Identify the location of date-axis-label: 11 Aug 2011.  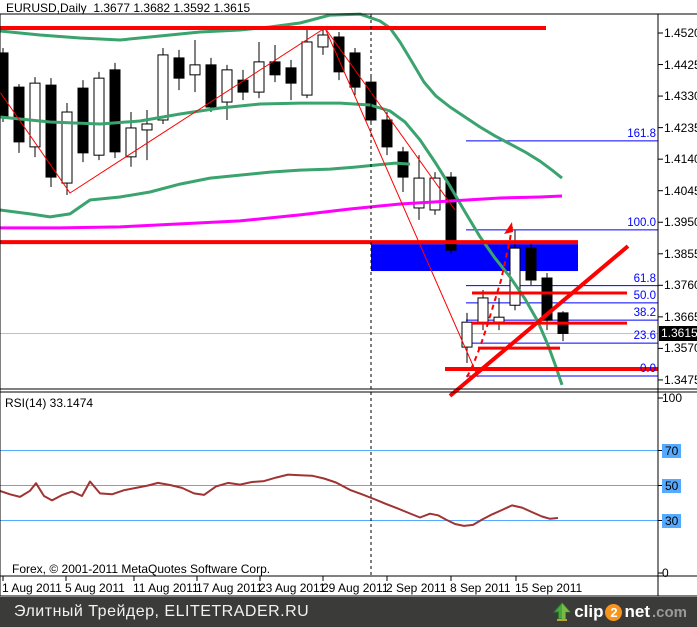
(166, 588).